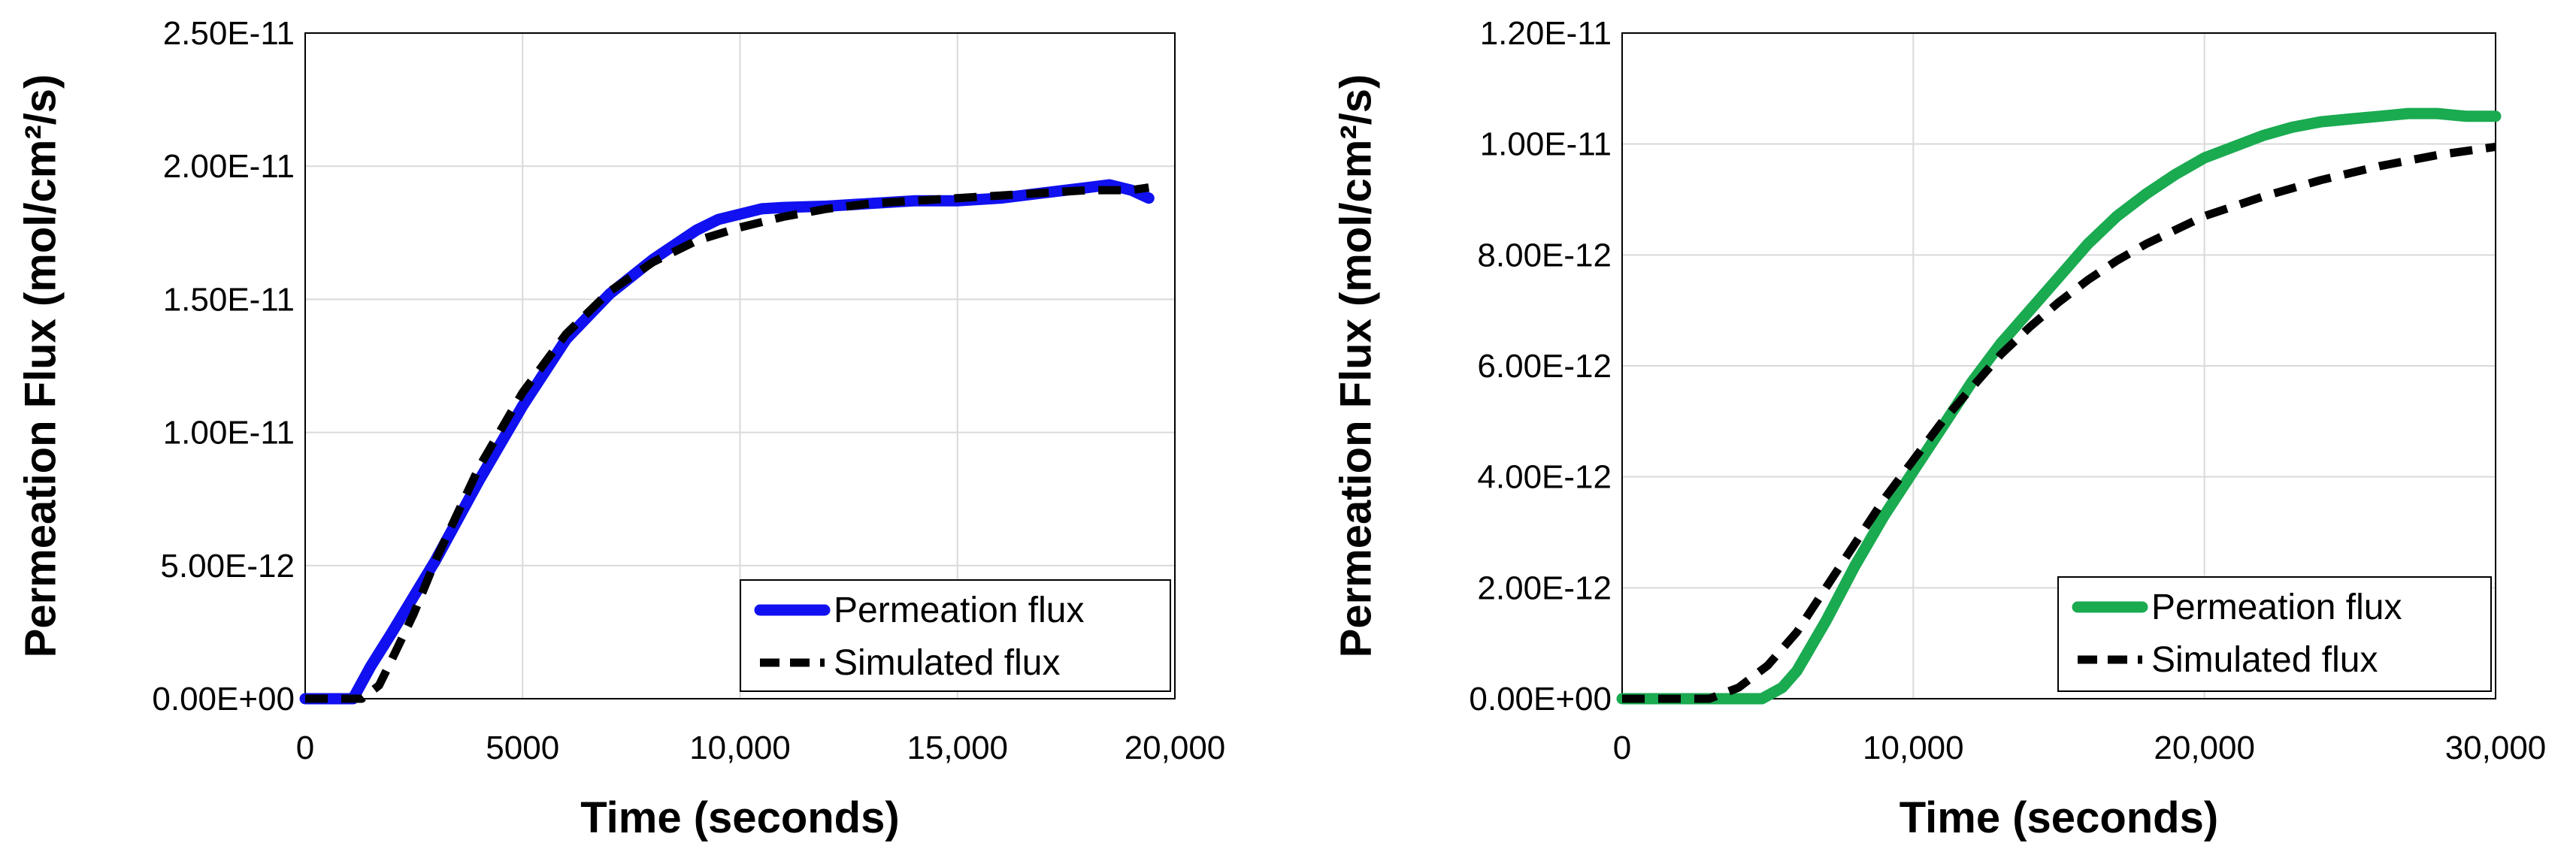 The height and width of the screenshot is (861, 2576). I want to click on x-tick-label: 15,000, so click(957, 748).